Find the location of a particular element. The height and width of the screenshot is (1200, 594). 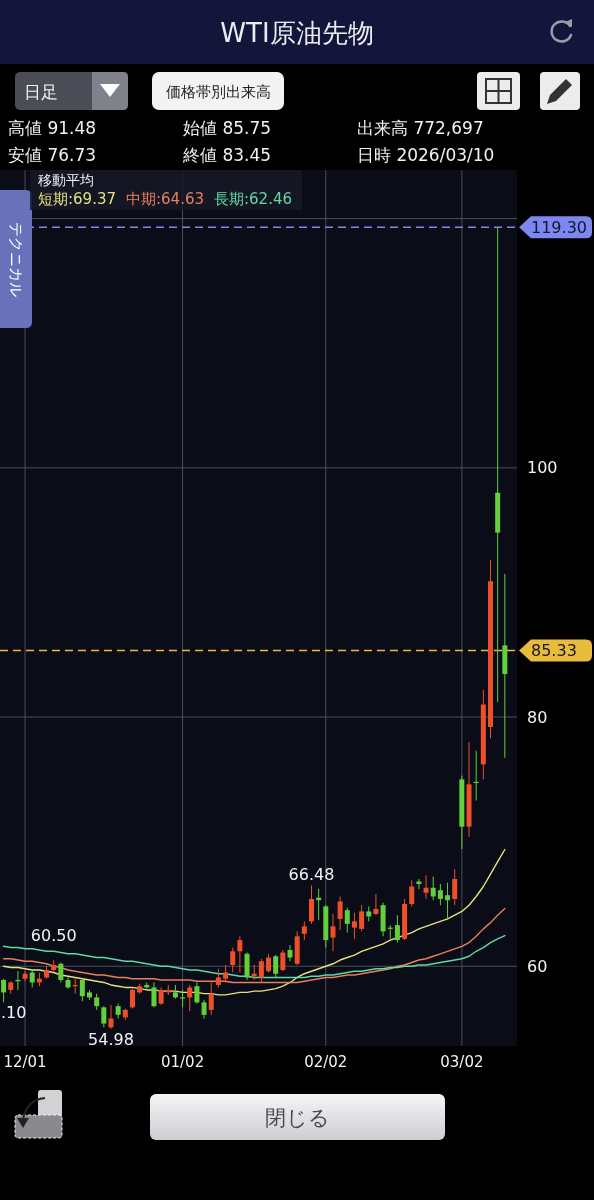

y-tick-label: 100 is located at coordinates (542, 468).